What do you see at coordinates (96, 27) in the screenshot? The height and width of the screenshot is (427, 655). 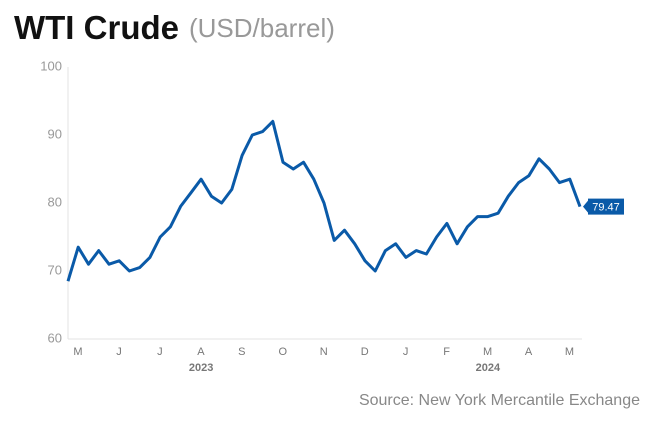 I see `title: WTI Crude` at bounding box center [96, 27].